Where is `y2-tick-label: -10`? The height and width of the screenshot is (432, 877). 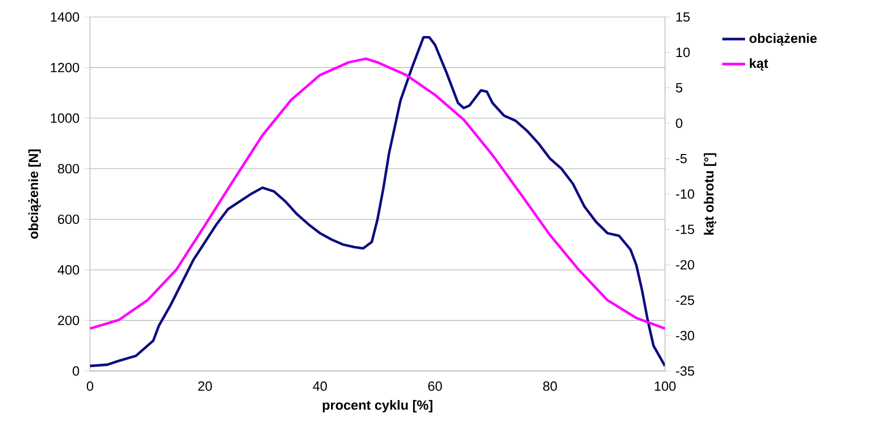 y2-tick-label: -10 is located at coordinates (685, 194).